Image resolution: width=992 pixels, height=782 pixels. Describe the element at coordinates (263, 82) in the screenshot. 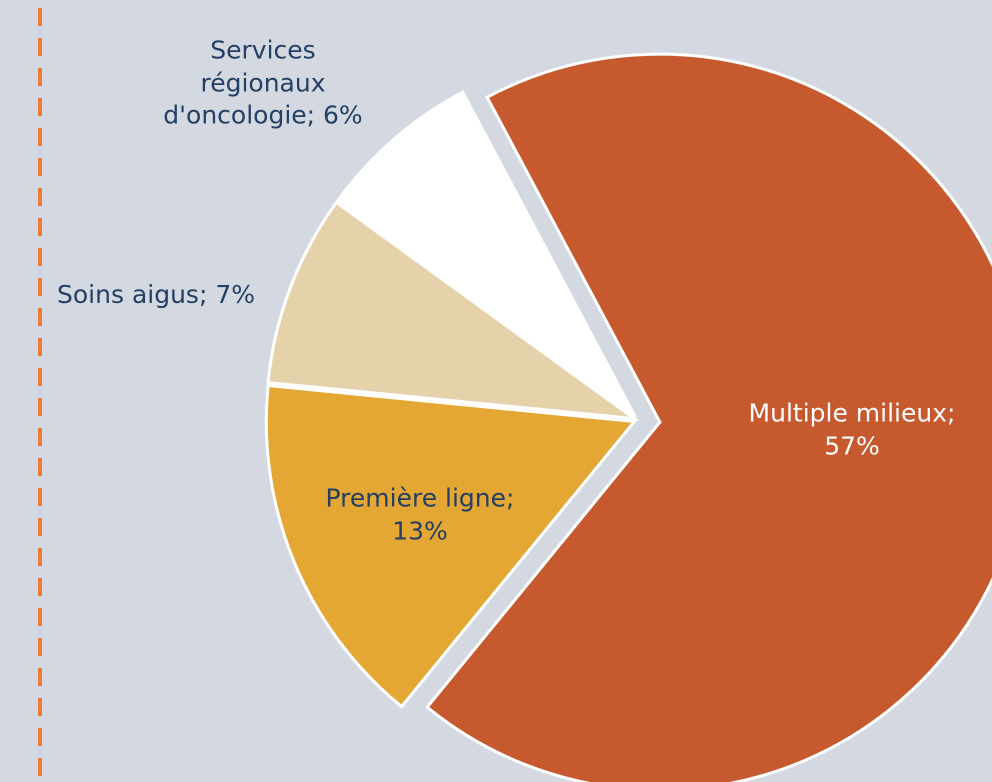

I see `slice-label: Services régionaux d'oncologie; 6%` at that location.